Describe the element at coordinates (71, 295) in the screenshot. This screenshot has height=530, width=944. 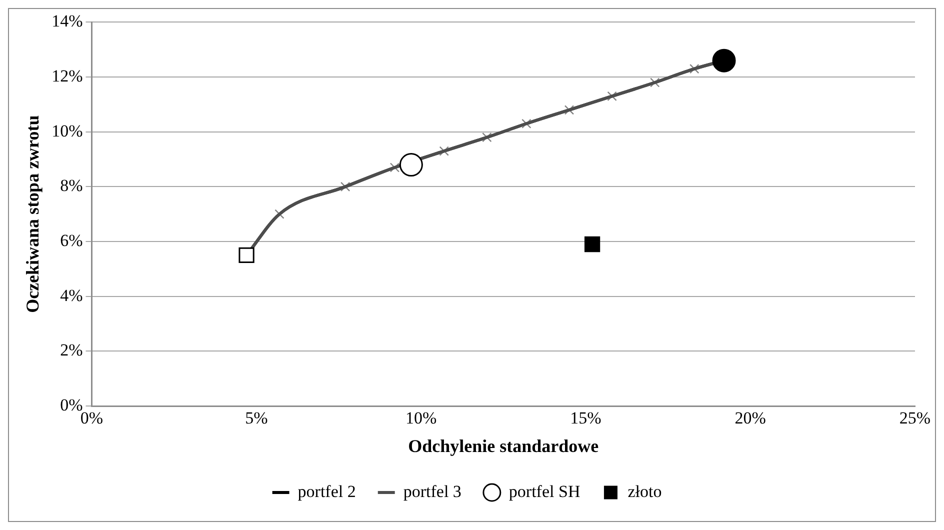
I see `y-tick-label: 4%` at that location.